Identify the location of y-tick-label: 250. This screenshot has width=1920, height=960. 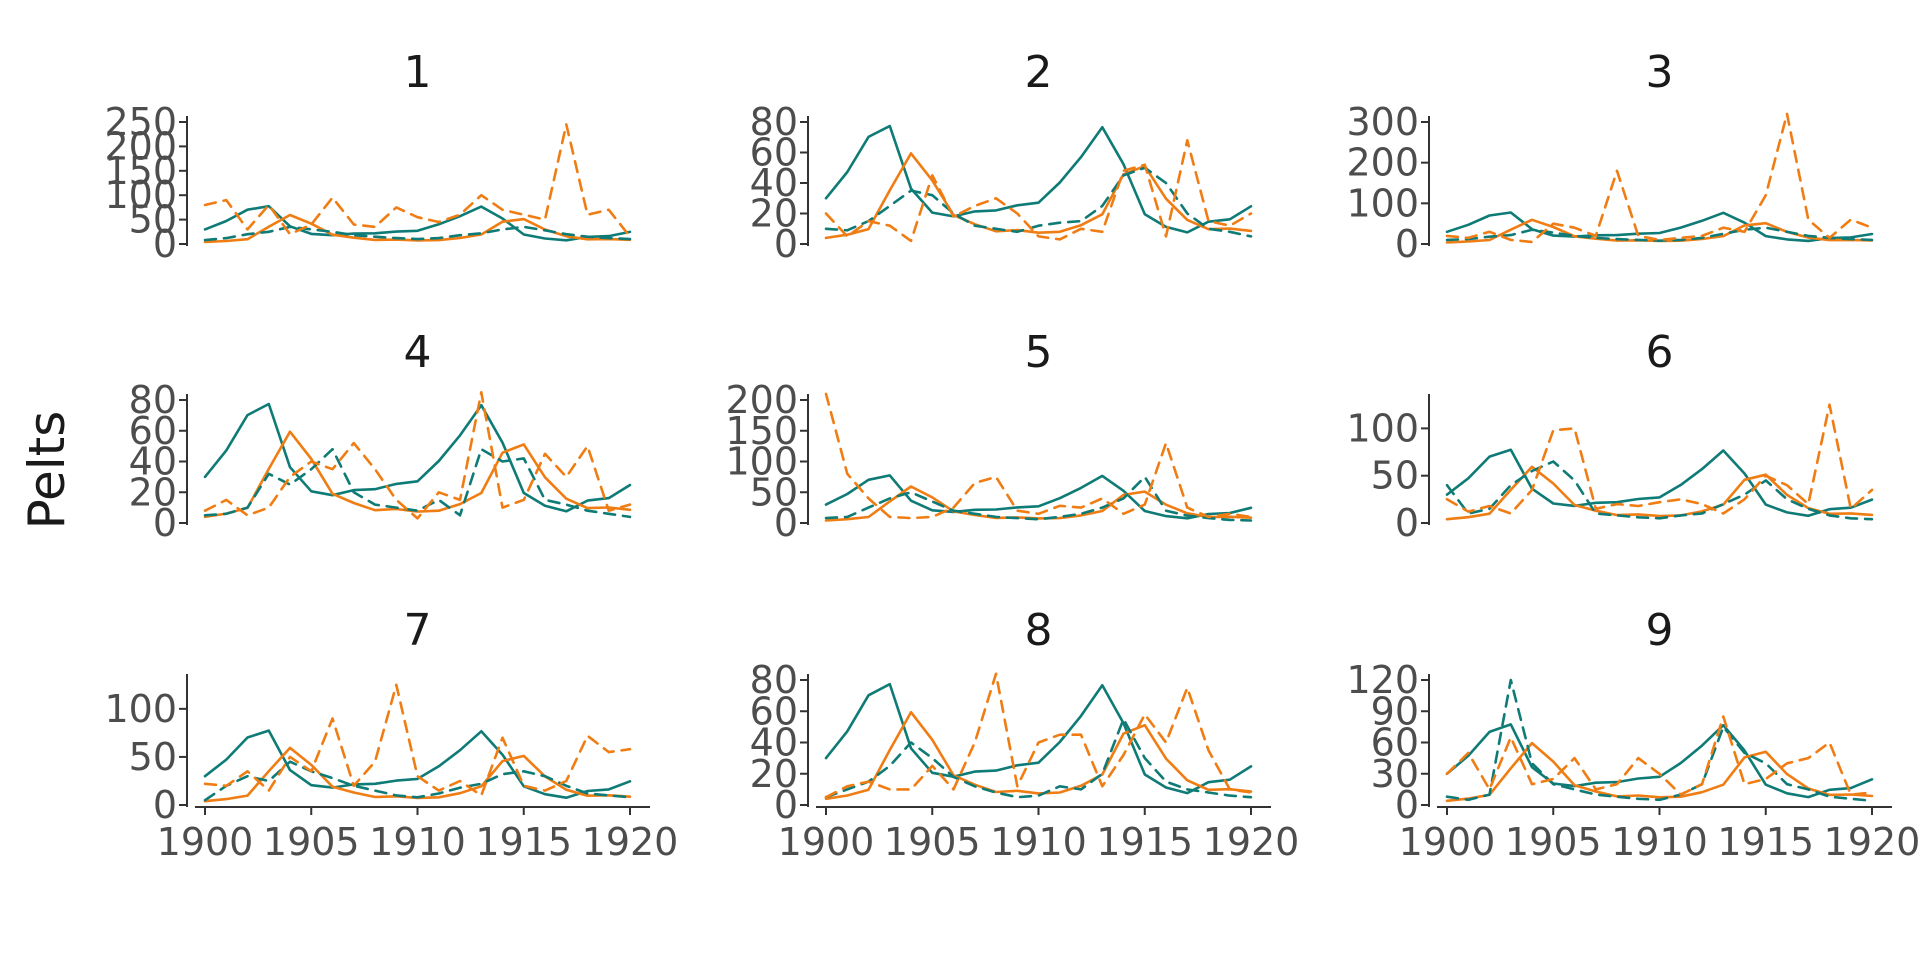
(140, 122).